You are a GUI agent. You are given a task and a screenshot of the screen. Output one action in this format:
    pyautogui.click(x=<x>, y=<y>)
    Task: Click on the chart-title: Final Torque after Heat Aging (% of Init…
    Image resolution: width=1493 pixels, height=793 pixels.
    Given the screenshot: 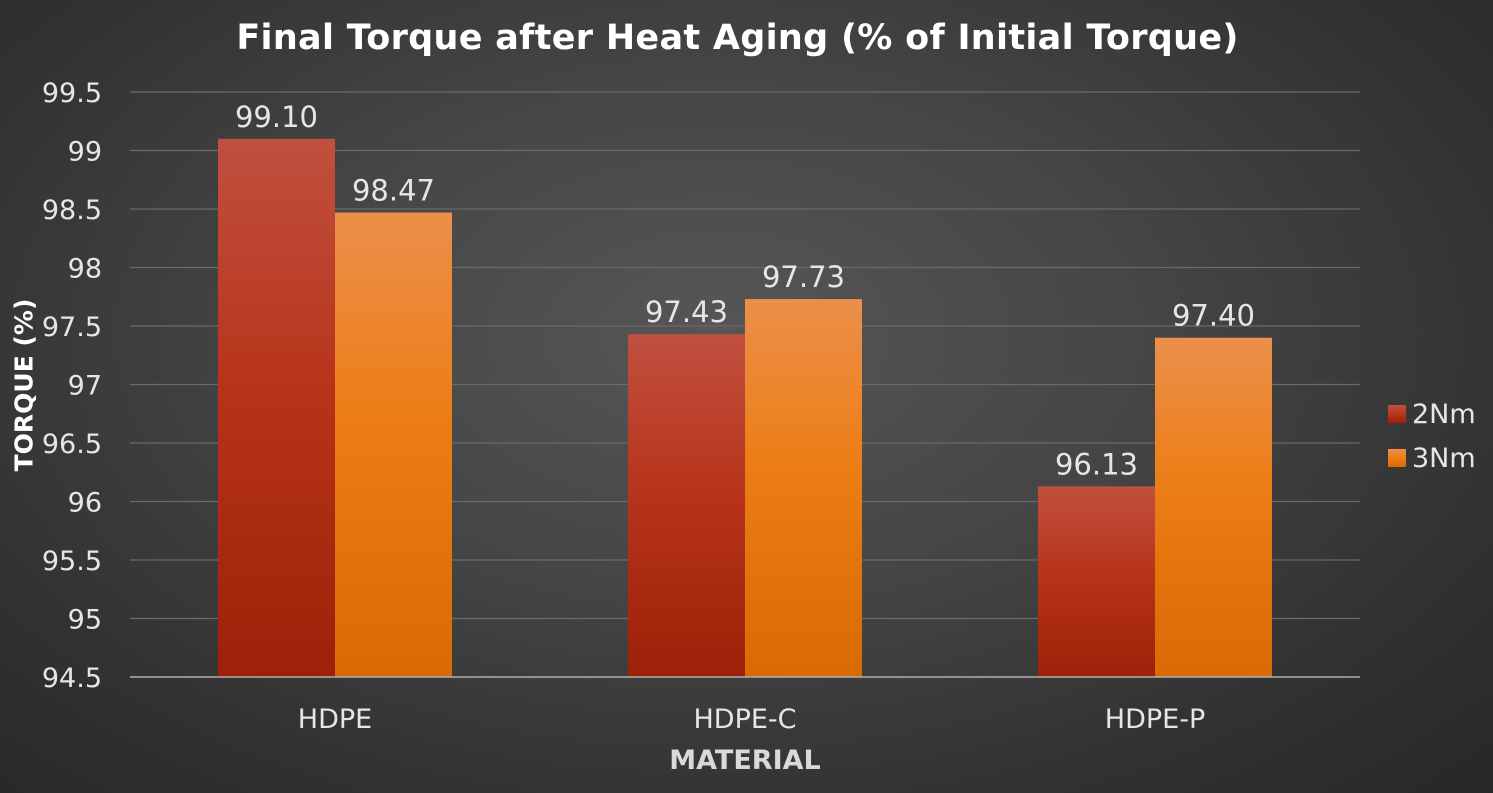 What is the action you would take?
    pyautogui.click(x=737, y=38)
    